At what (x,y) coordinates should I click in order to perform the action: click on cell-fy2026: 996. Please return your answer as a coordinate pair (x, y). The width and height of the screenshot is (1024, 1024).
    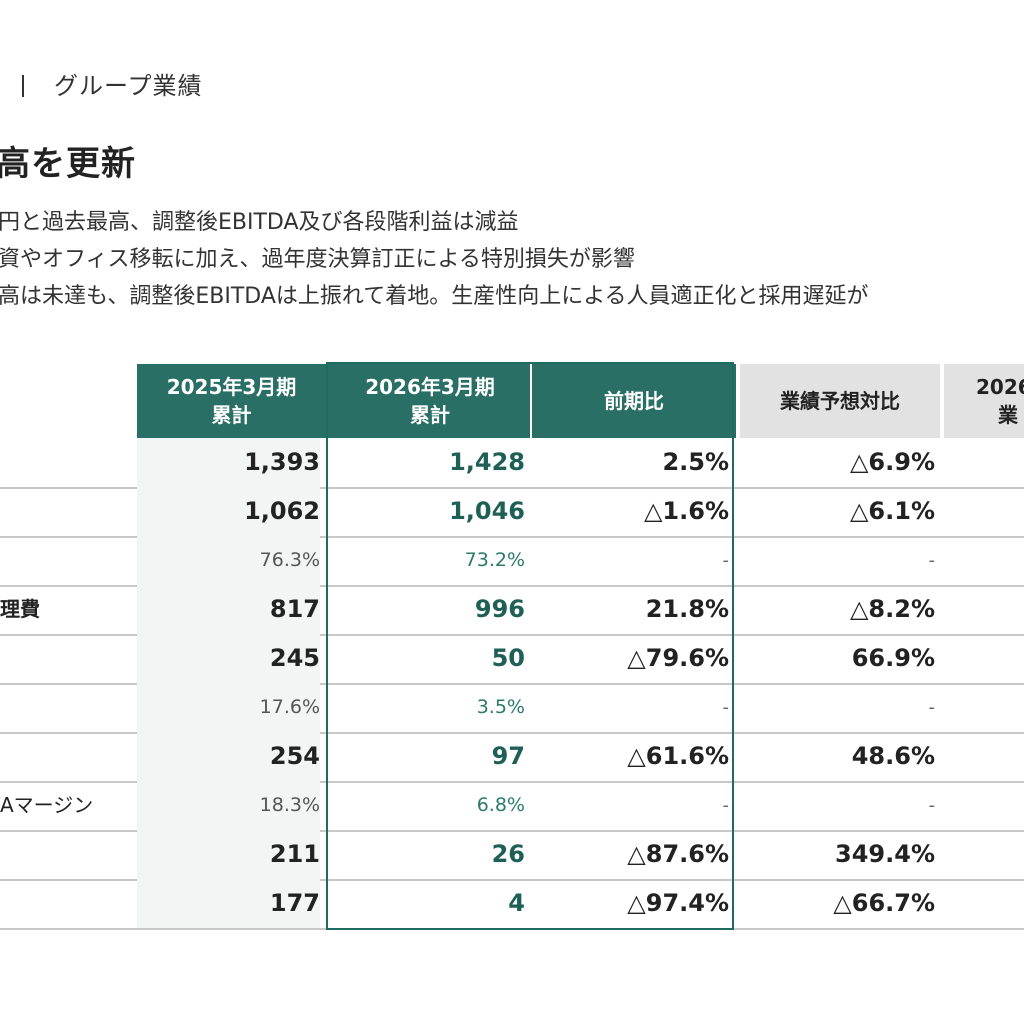
    Looking at the image, I should click on (499, 609).